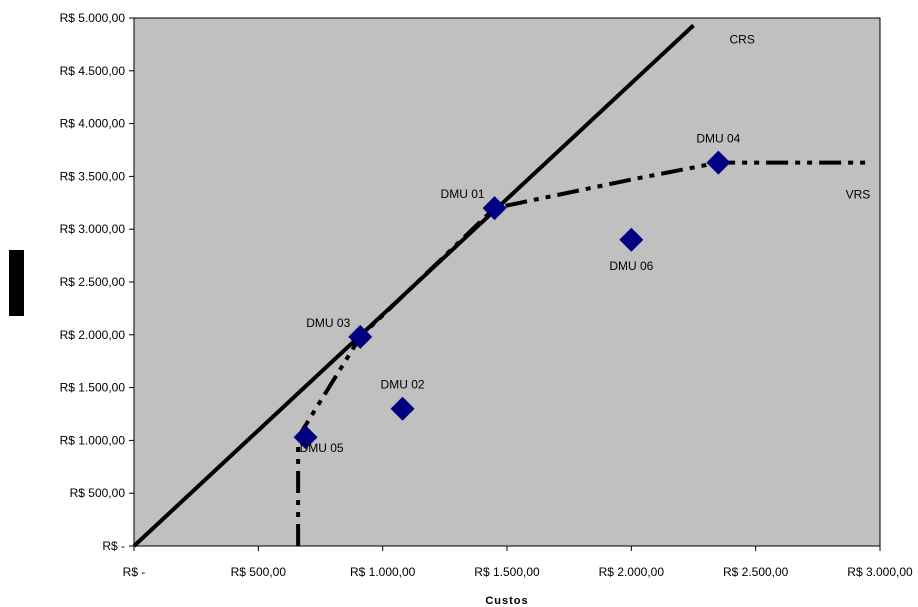  Describe the element at coordinates (507, 572) in the screenshot. I see `x-tick-label: R$ 1.500,00` at that location.